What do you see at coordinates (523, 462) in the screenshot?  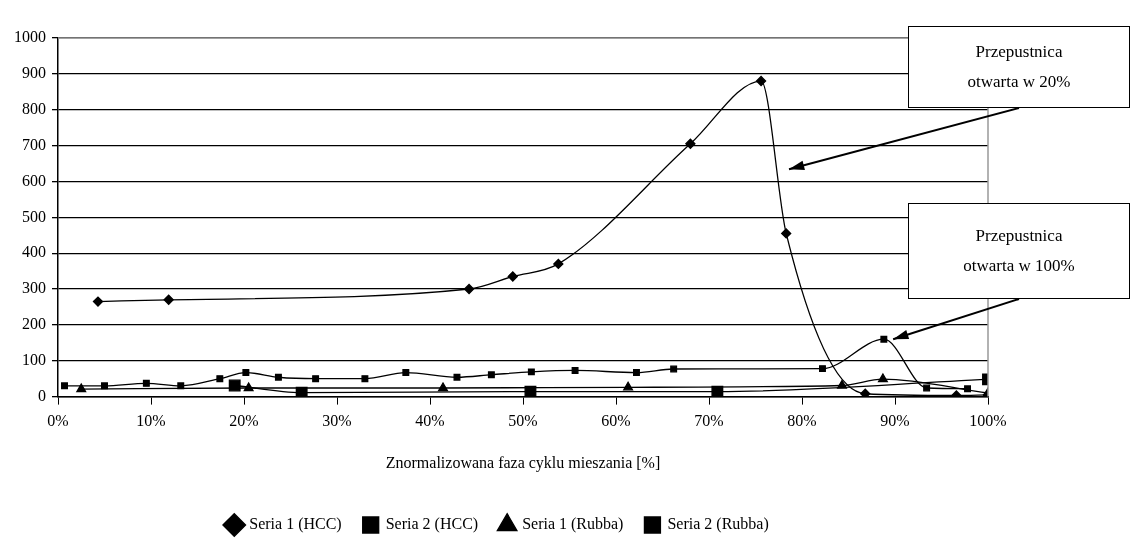 I see `x-axis-title: Znormalizowana faza cyklu mieszania [%]` at bounding box center [523, 462].